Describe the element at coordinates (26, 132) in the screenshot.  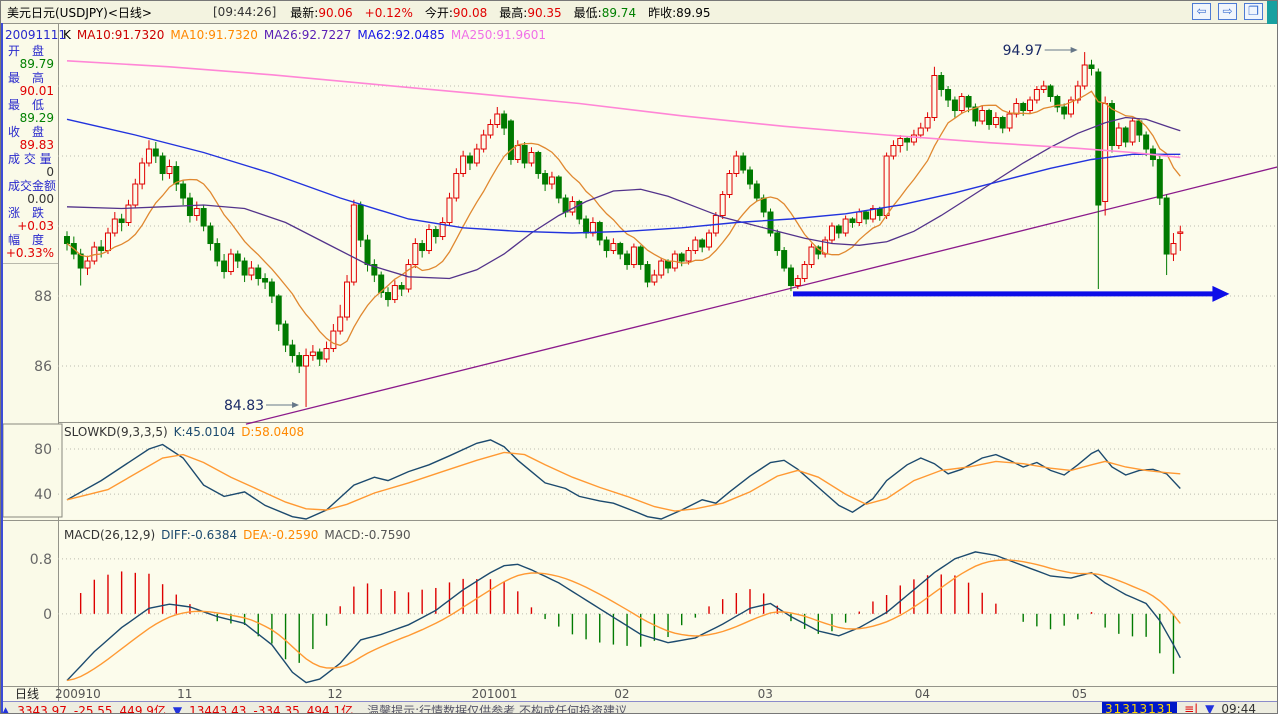
I see `sidebar-field-label: 收 盘` at that location.